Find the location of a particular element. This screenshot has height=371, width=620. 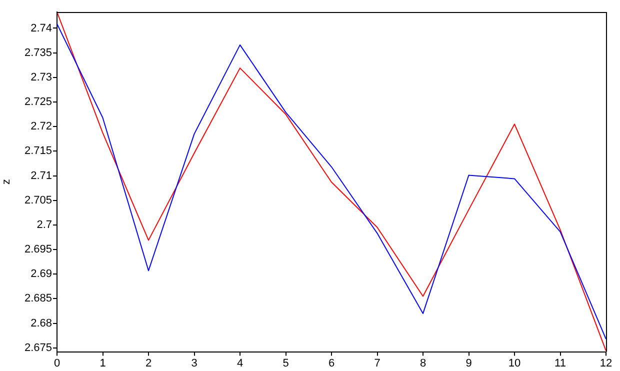

x-tick-label: 5 is located at coordinates (285, 363).